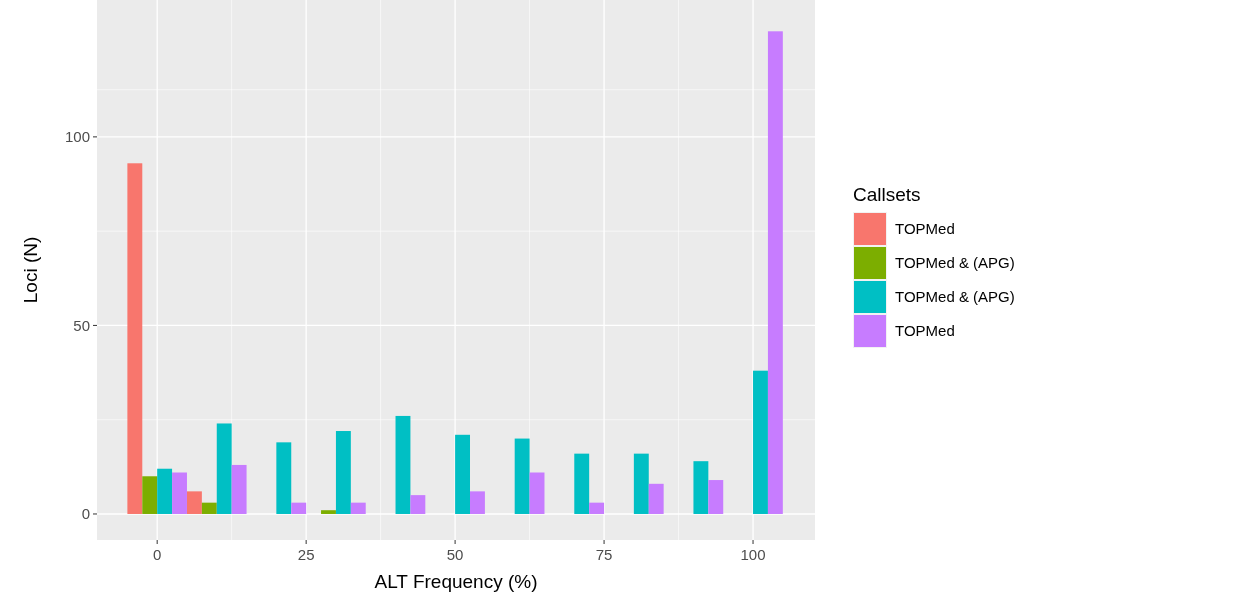 Image resolution: width=1238 pixels, height=598 pixels. Describe the element at coordinates (753, 554) in the screenshot. I see `x-tick-label: 100` at that location.